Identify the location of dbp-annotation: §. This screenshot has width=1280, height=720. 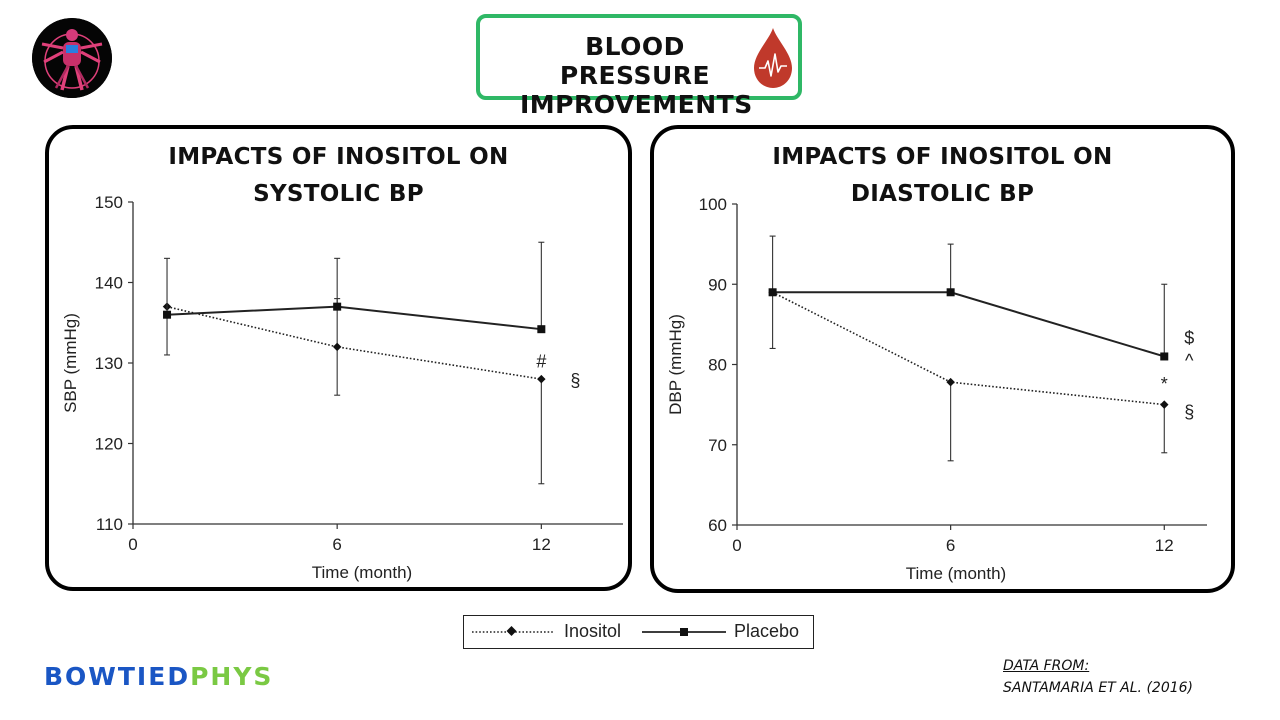
(1189, 412).